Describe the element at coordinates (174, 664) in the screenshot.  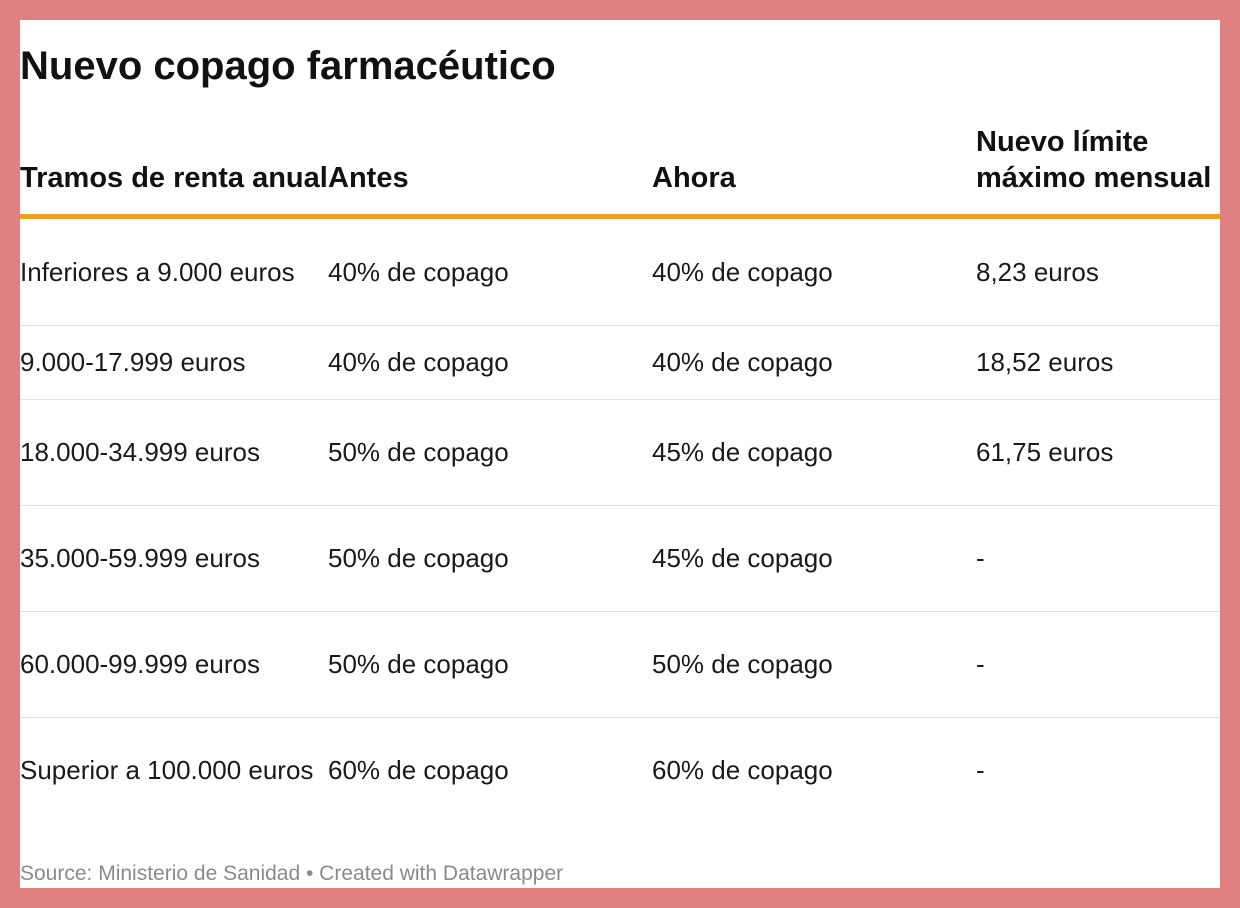
I see `table-cell-tramo: 60.000-99.999 euros` at that location.